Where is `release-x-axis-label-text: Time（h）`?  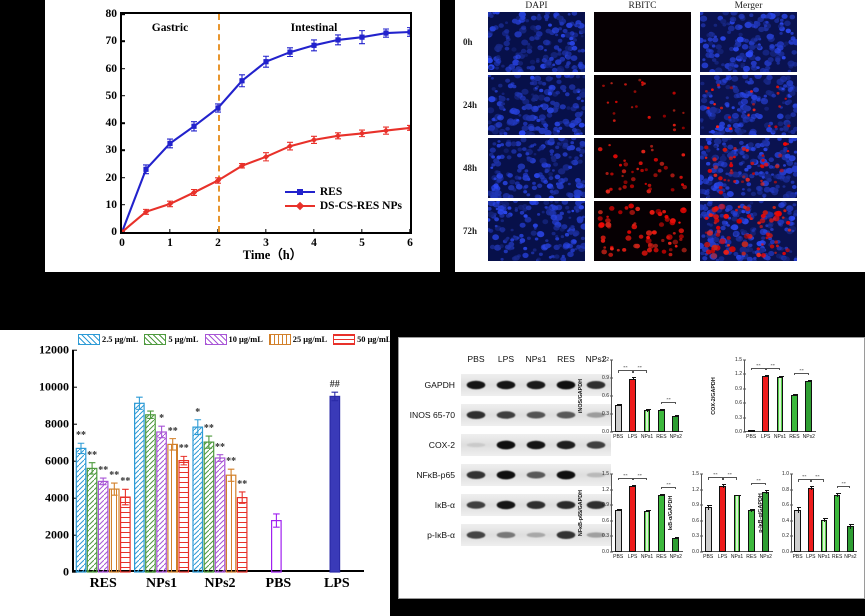 release-x-axis-label-text: Time（h） is located at coordinates (272, 255).